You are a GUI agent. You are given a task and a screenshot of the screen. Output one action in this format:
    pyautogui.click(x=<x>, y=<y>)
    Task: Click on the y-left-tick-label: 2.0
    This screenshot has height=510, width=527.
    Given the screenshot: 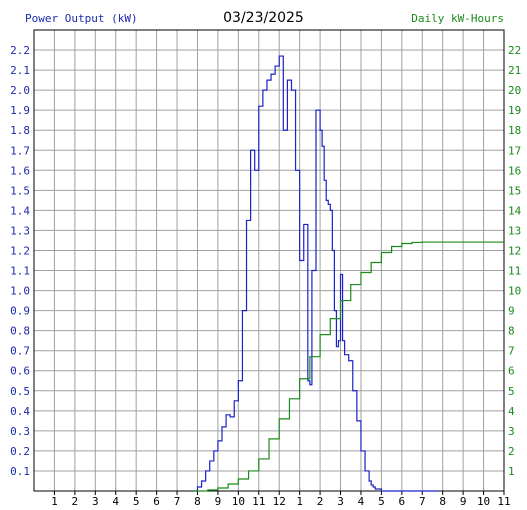 What is the action you would take?
    pyautogui.click(x=20, y=90)
    